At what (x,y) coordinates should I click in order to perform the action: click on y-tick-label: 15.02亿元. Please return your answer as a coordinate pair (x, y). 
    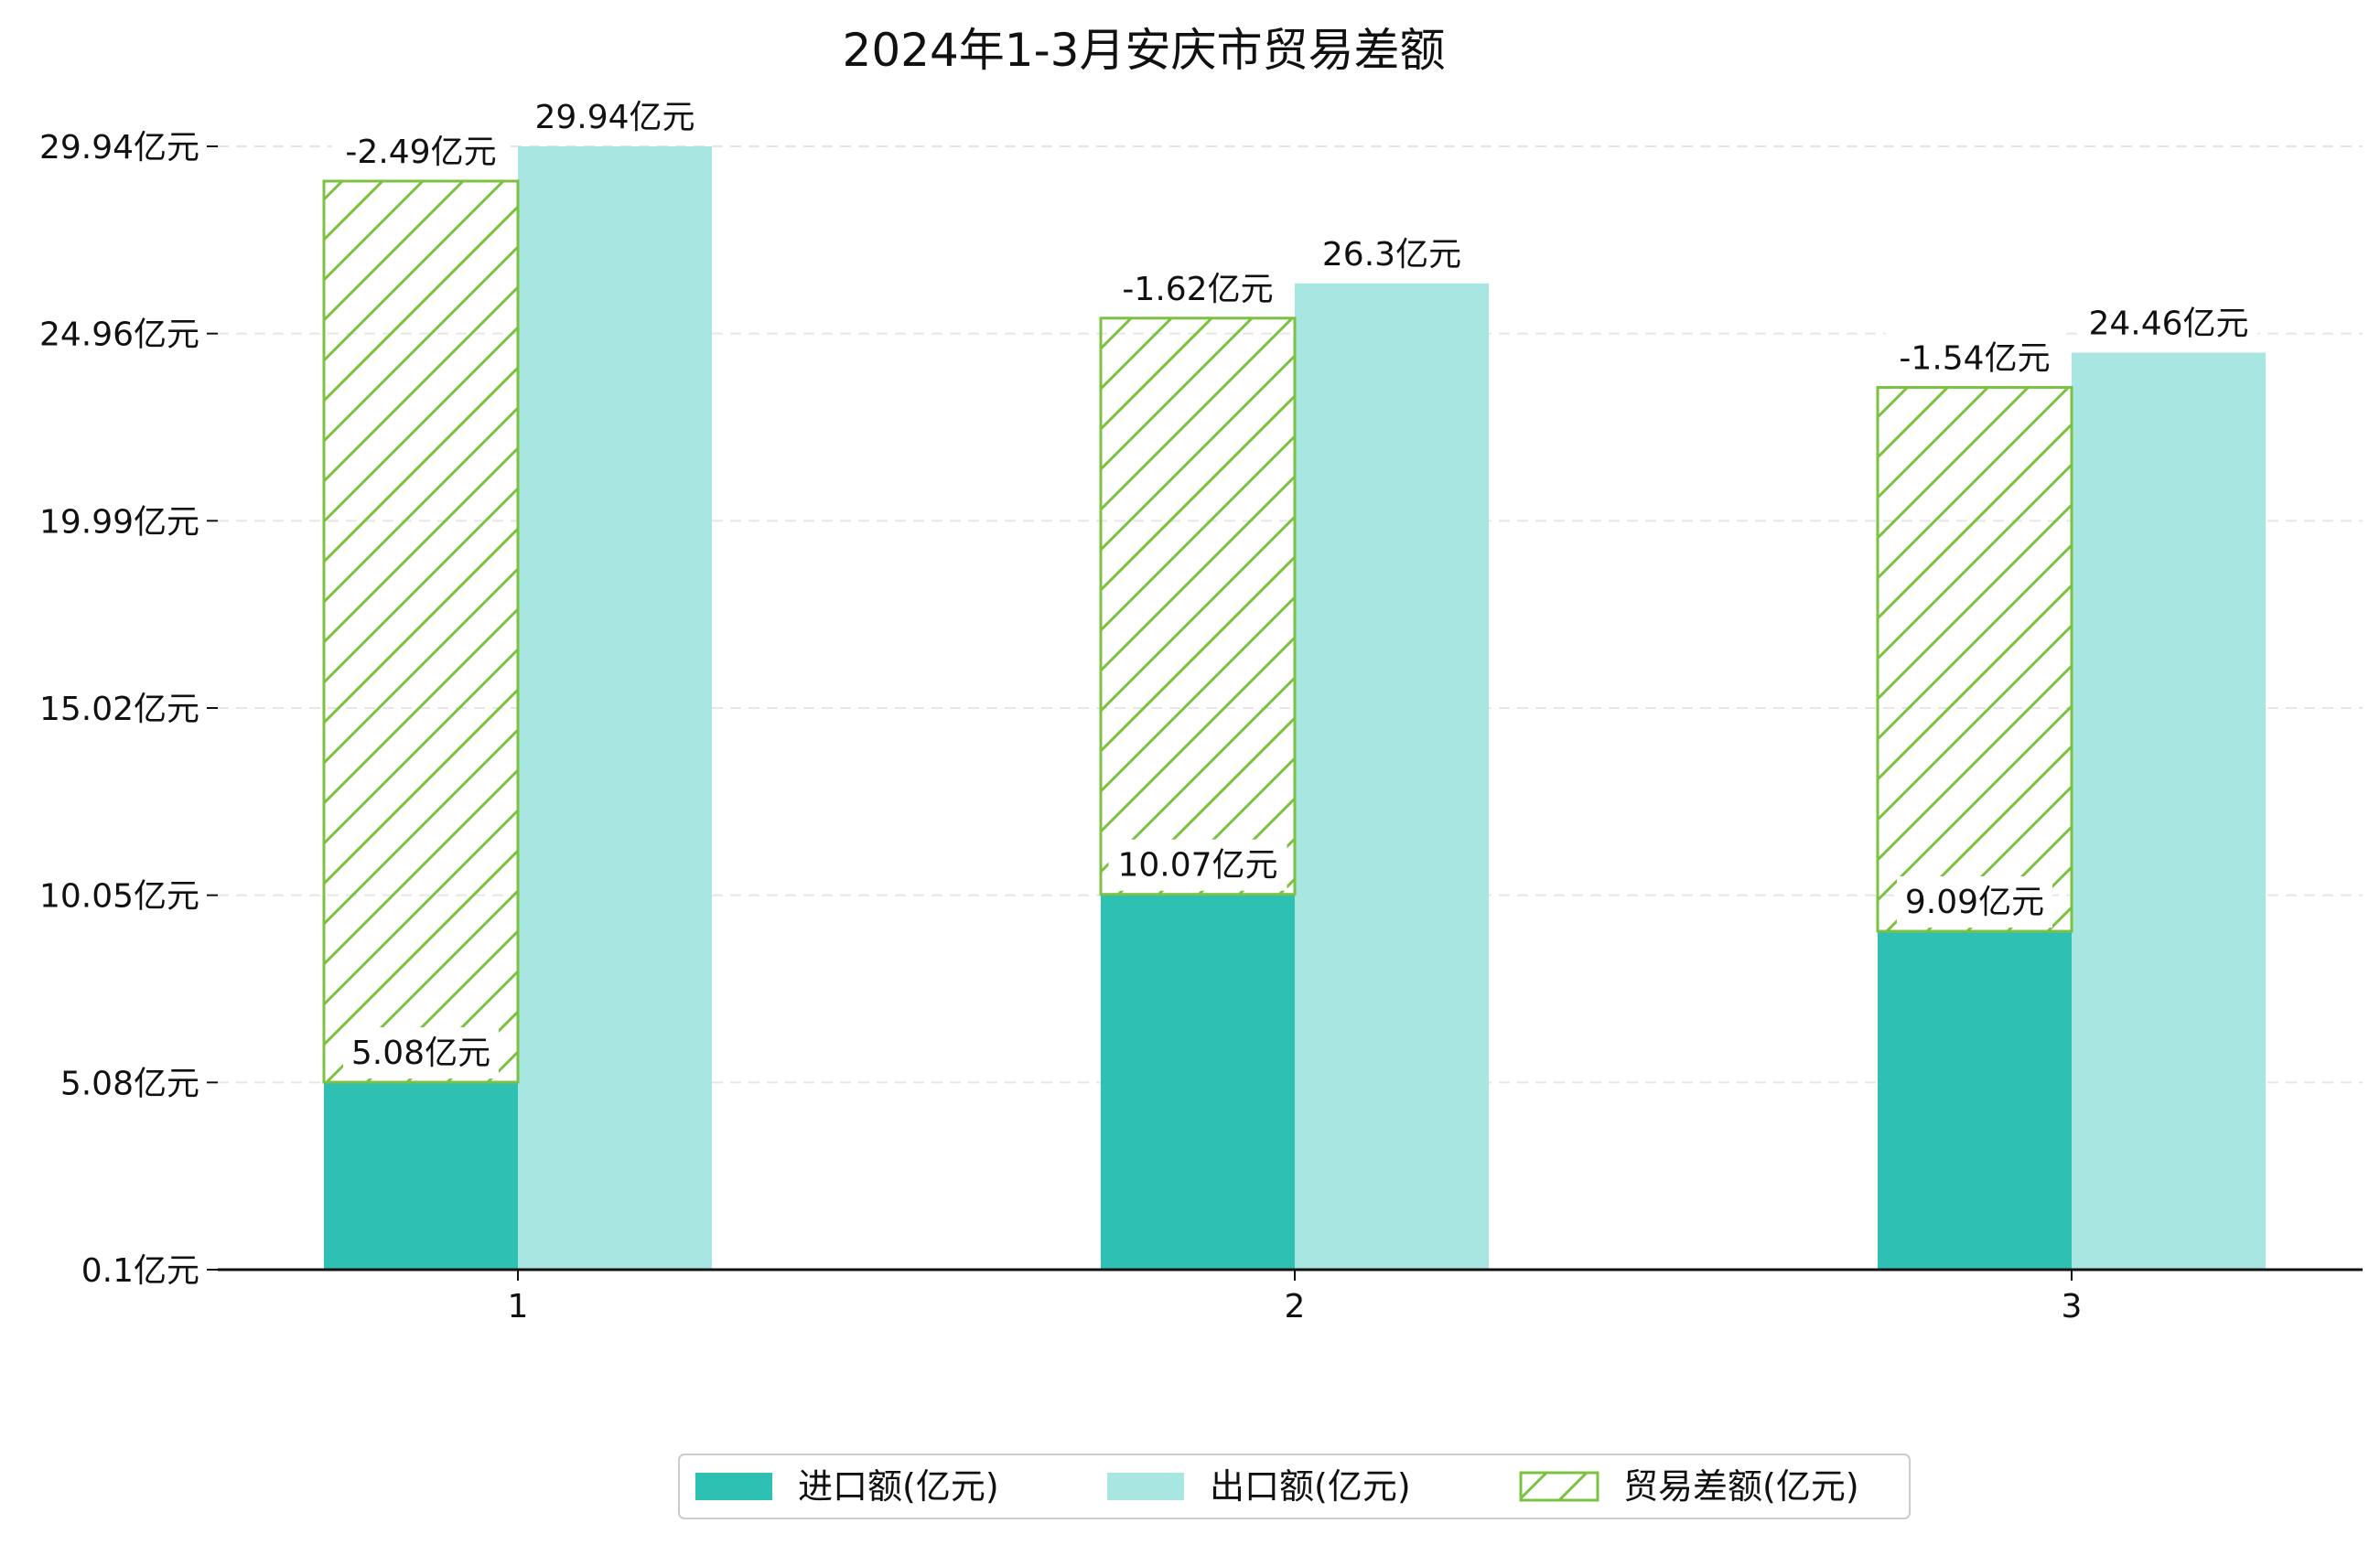
    Looking at the image, I should click on (119, 710).